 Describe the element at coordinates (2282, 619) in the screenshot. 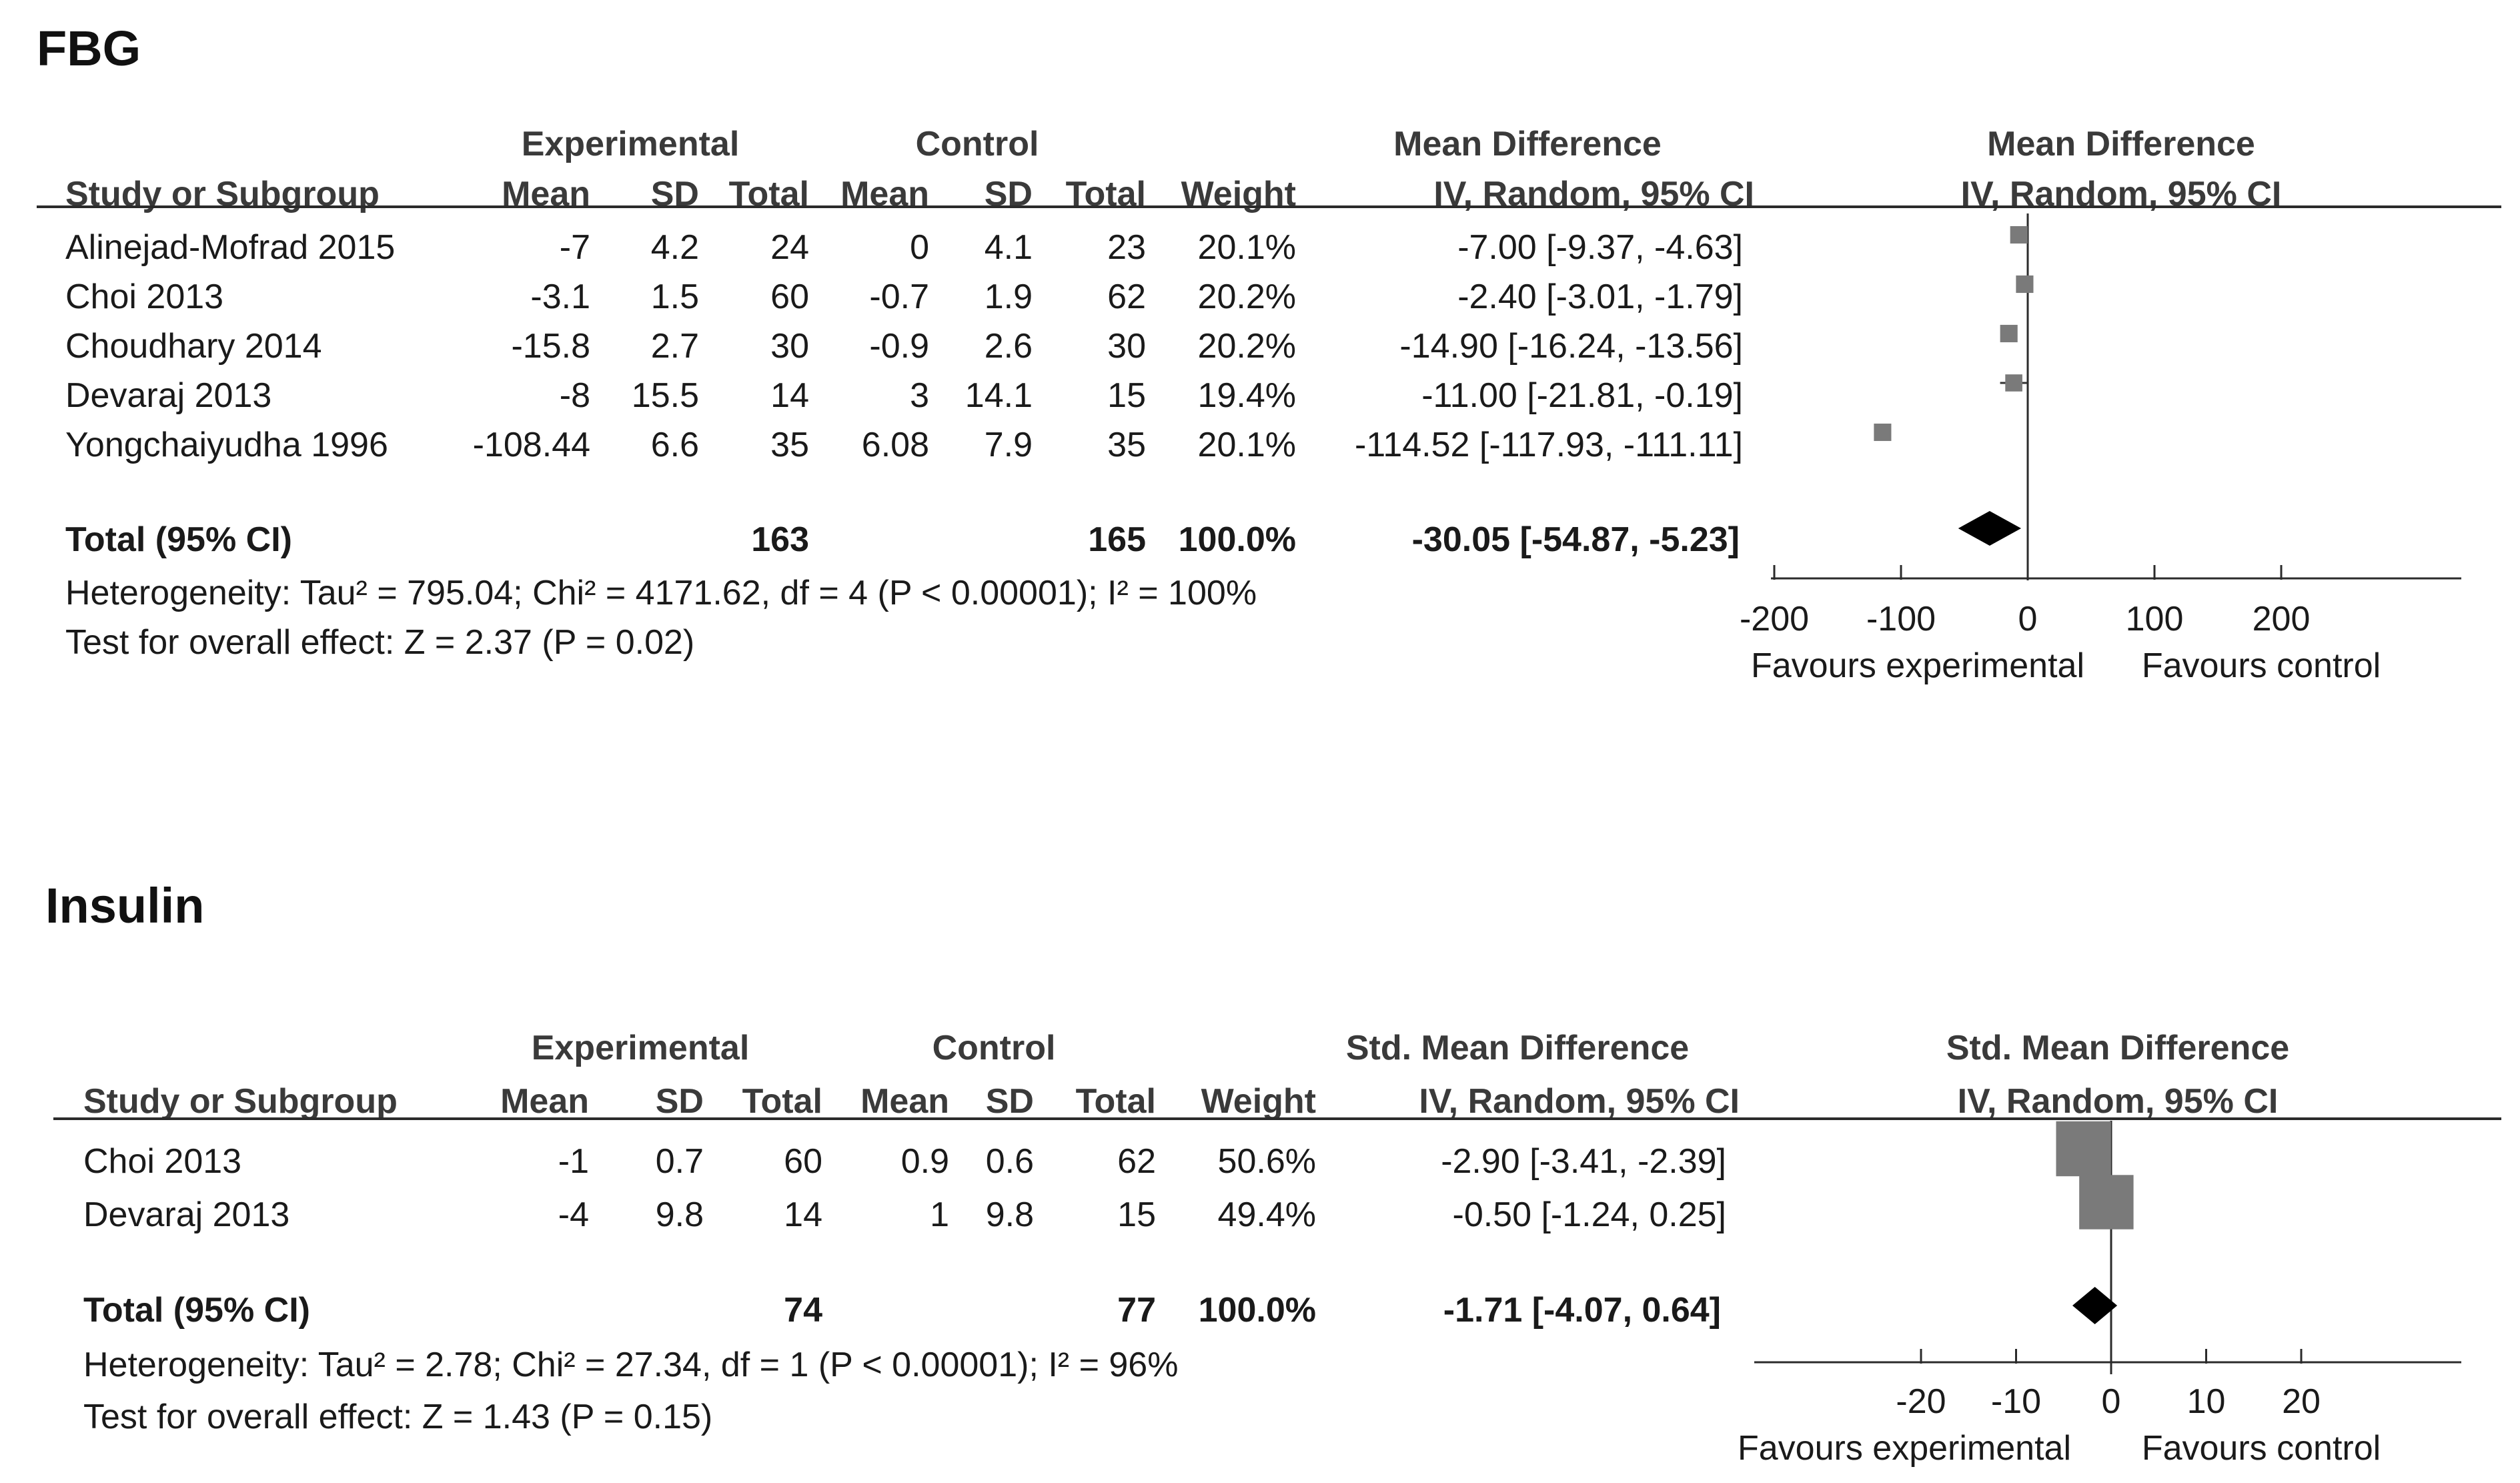

I see `x-tick-label: 200` at that location.